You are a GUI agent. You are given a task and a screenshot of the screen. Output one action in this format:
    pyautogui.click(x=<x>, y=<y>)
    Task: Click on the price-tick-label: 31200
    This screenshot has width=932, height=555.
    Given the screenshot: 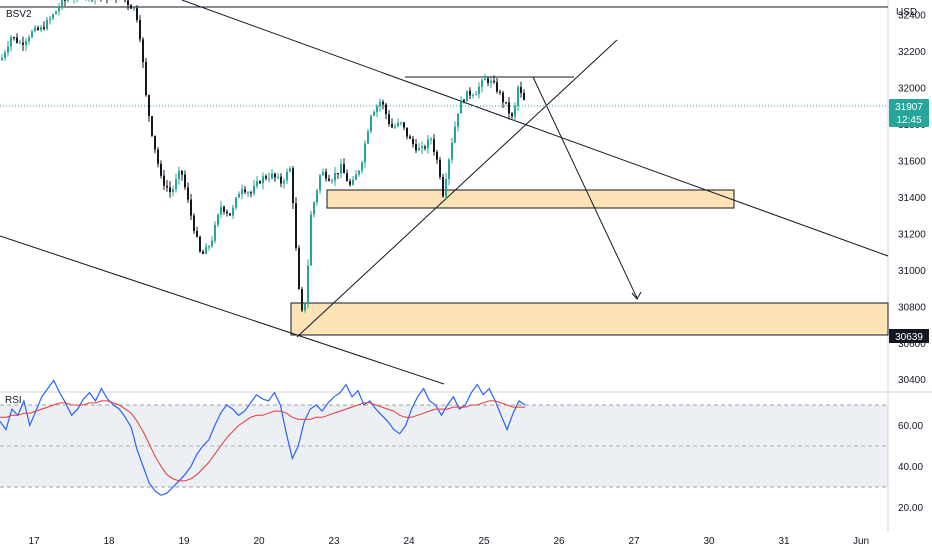 What is the action you would take?
    pyautogui.click(x=912, y=234)
    